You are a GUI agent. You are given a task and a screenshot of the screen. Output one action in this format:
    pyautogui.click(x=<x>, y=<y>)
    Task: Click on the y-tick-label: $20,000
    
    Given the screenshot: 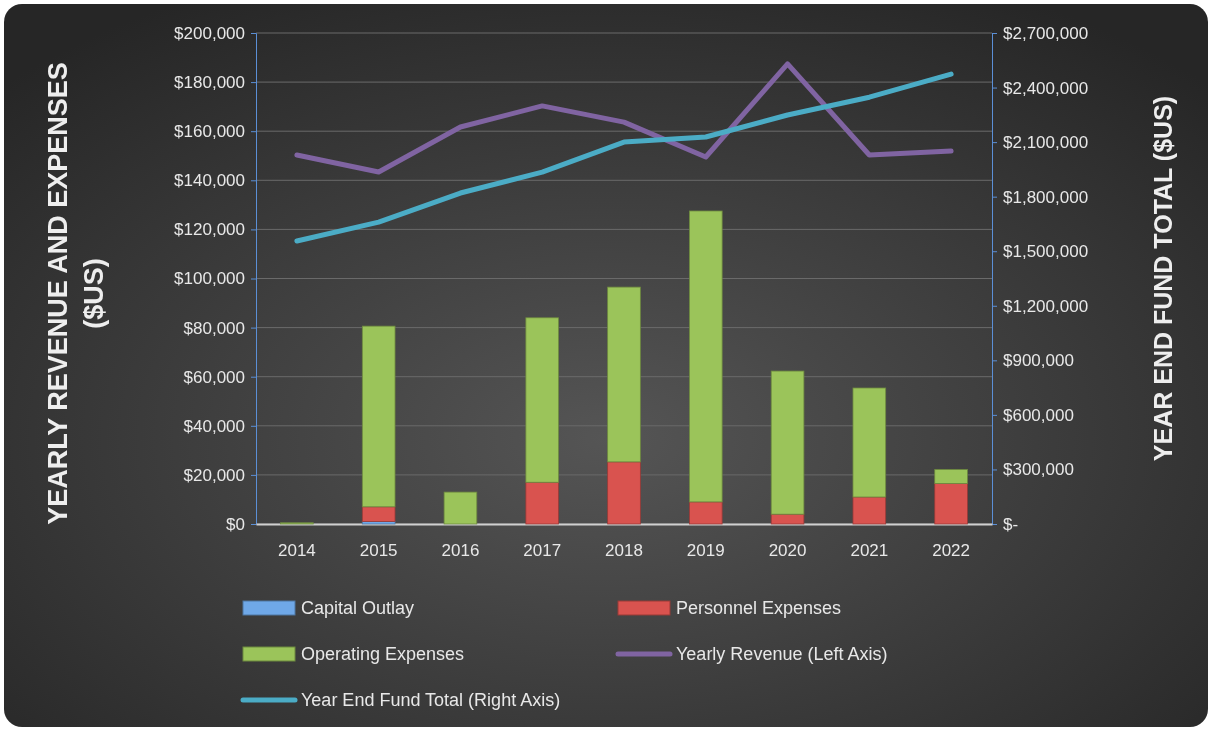 What is the action you would take?
    pyautogui.click(x=214, y=475)
    